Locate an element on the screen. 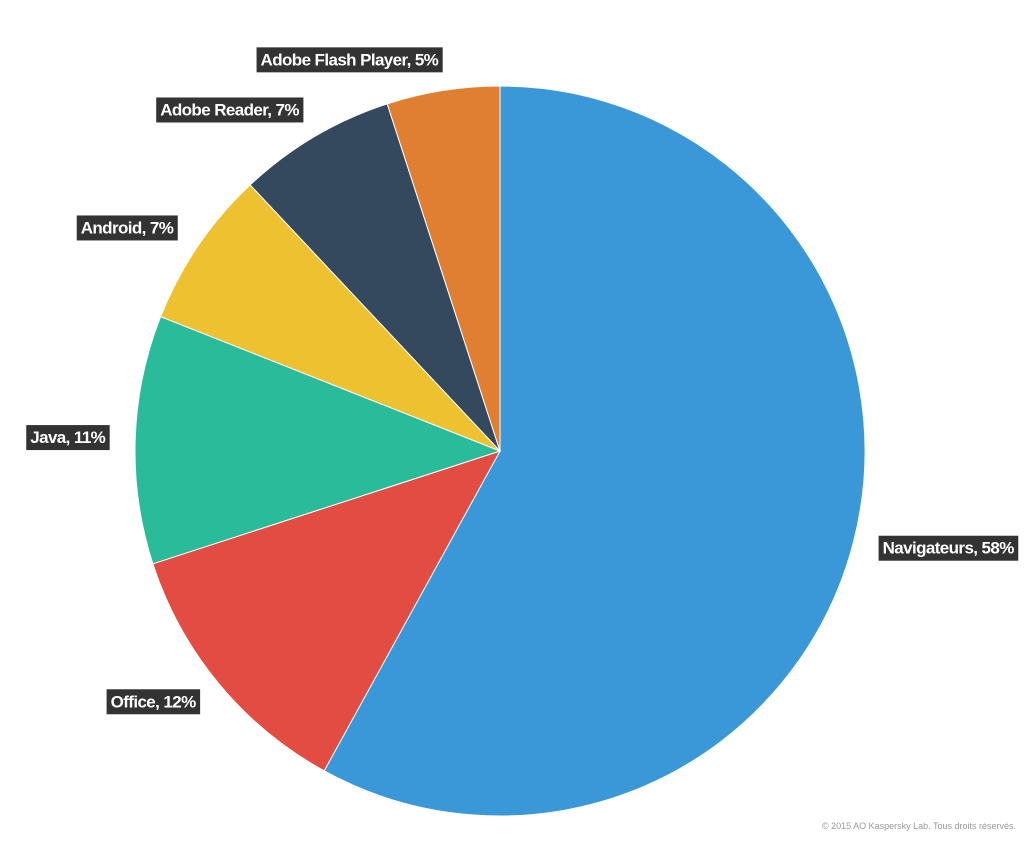 The height and width of the screenshot is (841, 1024). data-label: Java, 11% is located at coordinates (67, 437).